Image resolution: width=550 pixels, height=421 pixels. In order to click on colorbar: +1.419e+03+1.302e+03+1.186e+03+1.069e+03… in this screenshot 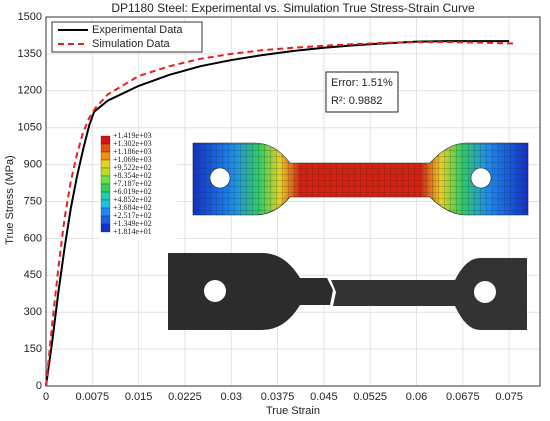, I will do `click(138, 185)`.